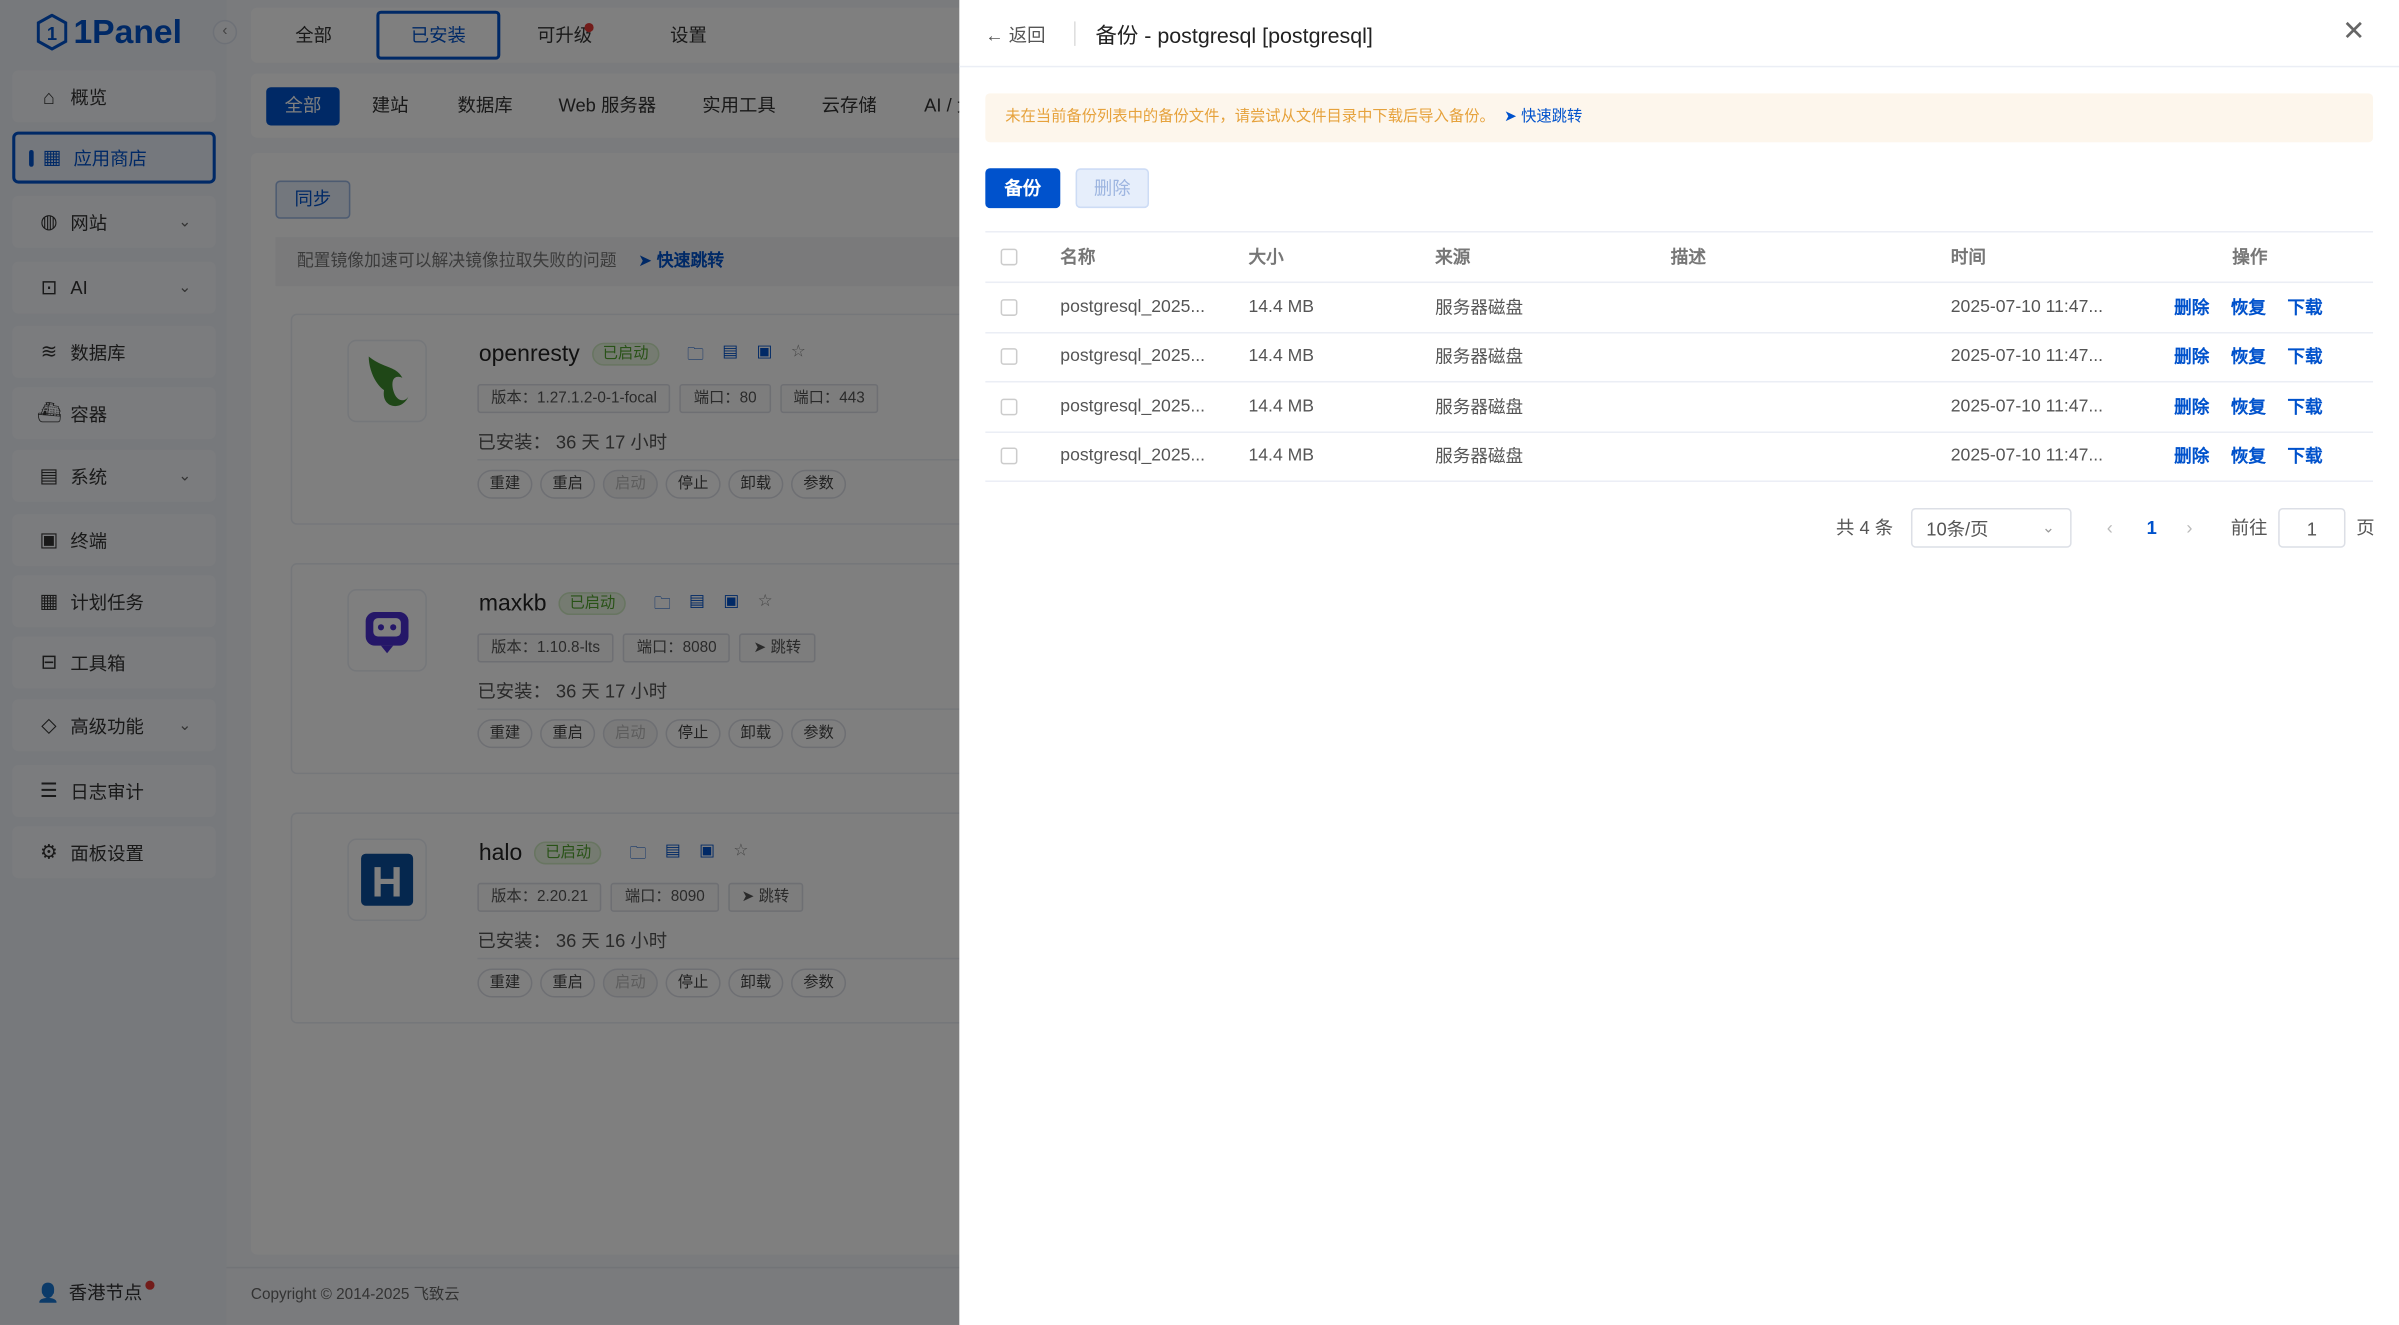 The width and height of the screenshot is (2399, 1325). I want to click on col-name: 名称, so click(1078, 258).